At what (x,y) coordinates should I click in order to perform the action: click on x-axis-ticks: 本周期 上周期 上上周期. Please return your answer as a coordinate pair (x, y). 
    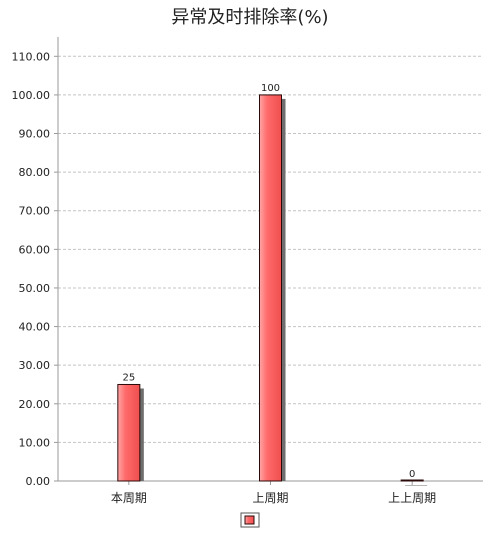
    Looking at the image, I should click on (273, 493).